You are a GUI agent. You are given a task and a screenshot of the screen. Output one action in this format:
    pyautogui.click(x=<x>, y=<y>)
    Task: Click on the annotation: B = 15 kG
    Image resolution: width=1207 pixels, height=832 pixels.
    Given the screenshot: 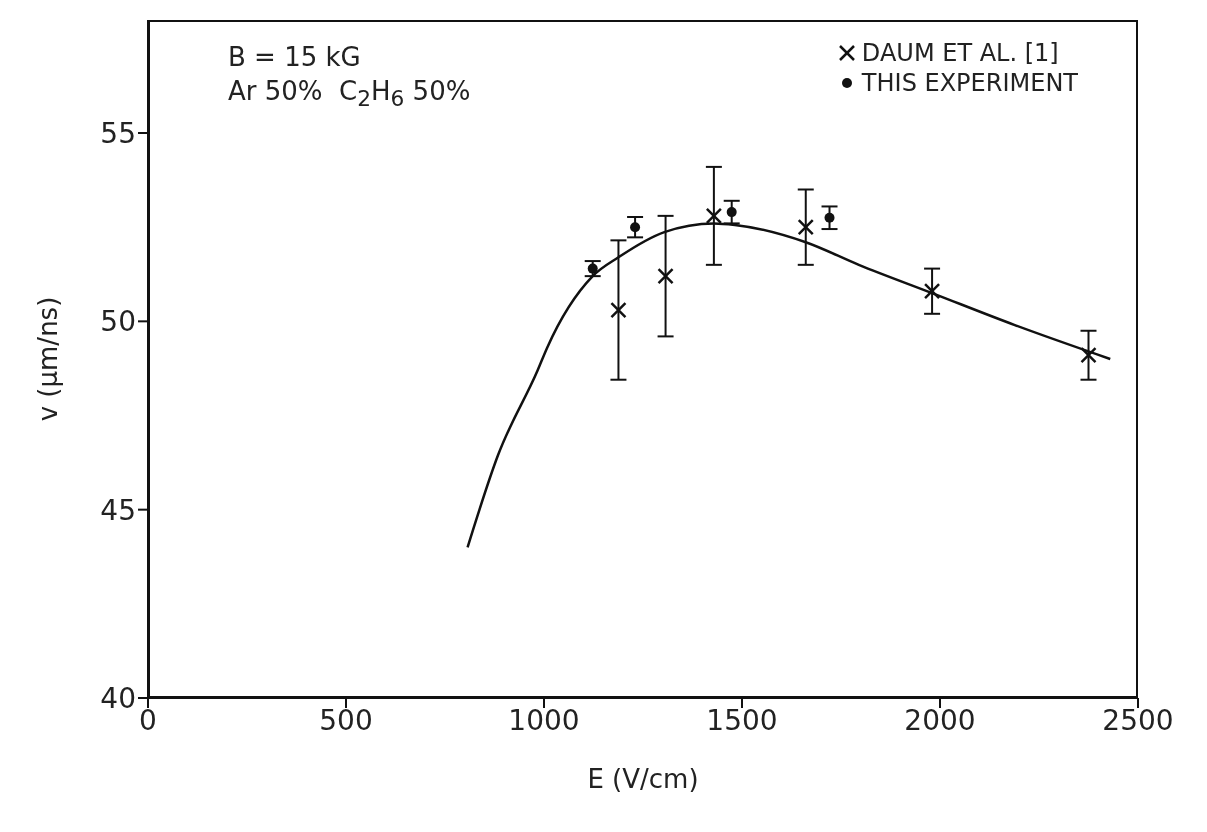 What is the action you would take?
    pyautogui.click(x=295, y=57)
    